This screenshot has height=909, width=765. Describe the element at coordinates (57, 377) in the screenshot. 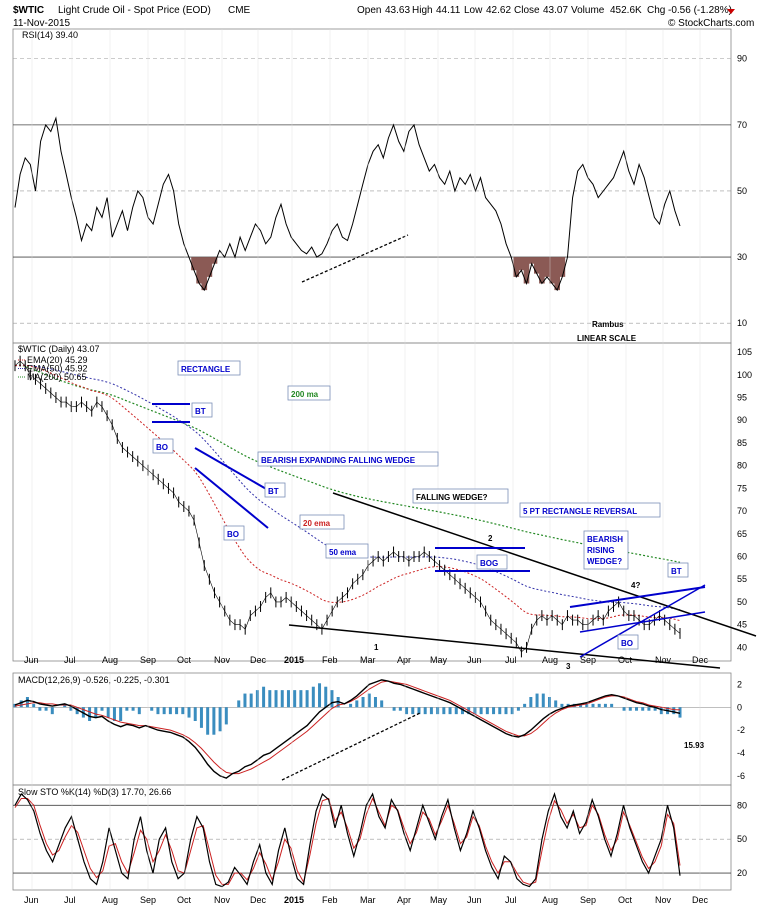

I see `legend-entry: MA(200) 50.65` at that location.